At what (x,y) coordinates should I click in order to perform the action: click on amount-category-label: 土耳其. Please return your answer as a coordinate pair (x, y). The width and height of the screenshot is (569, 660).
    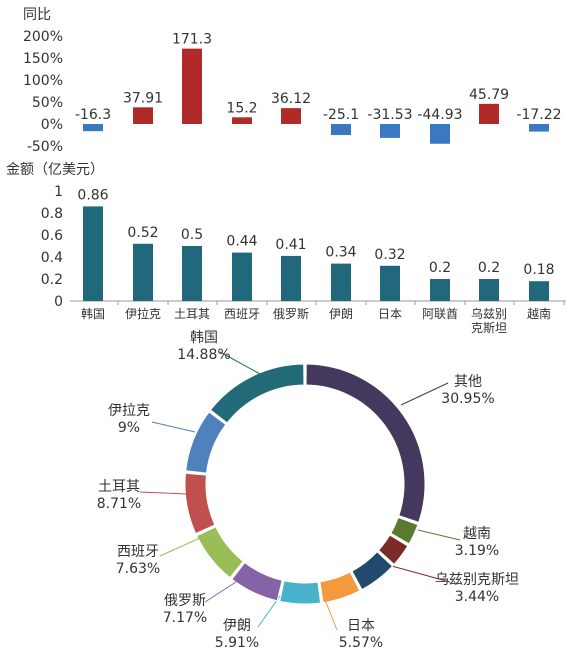
    Looking at the image, I should click on (192, 314).